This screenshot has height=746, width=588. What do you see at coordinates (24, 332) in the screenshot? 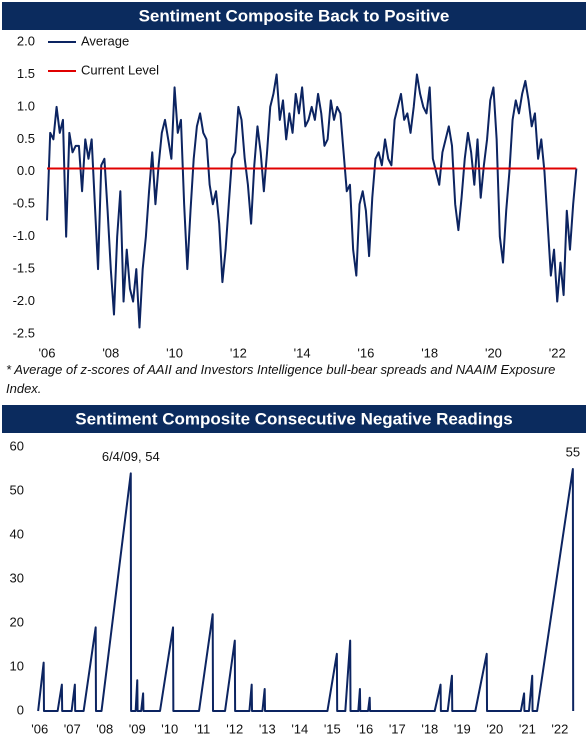
I see `y-tick-label: -2.5` at bounding box center [24, 332].